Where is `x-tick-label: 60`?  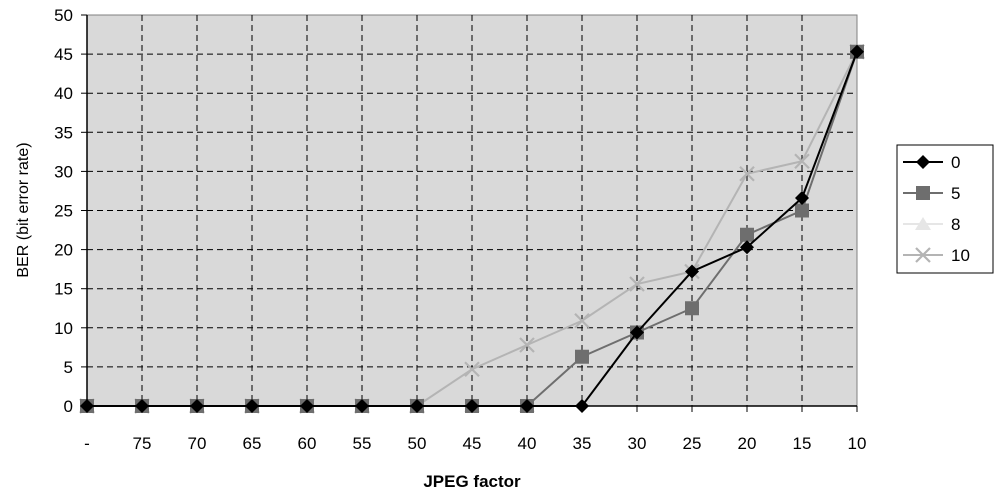 x-tick-label: 60 is located at coordinates (307, 443).